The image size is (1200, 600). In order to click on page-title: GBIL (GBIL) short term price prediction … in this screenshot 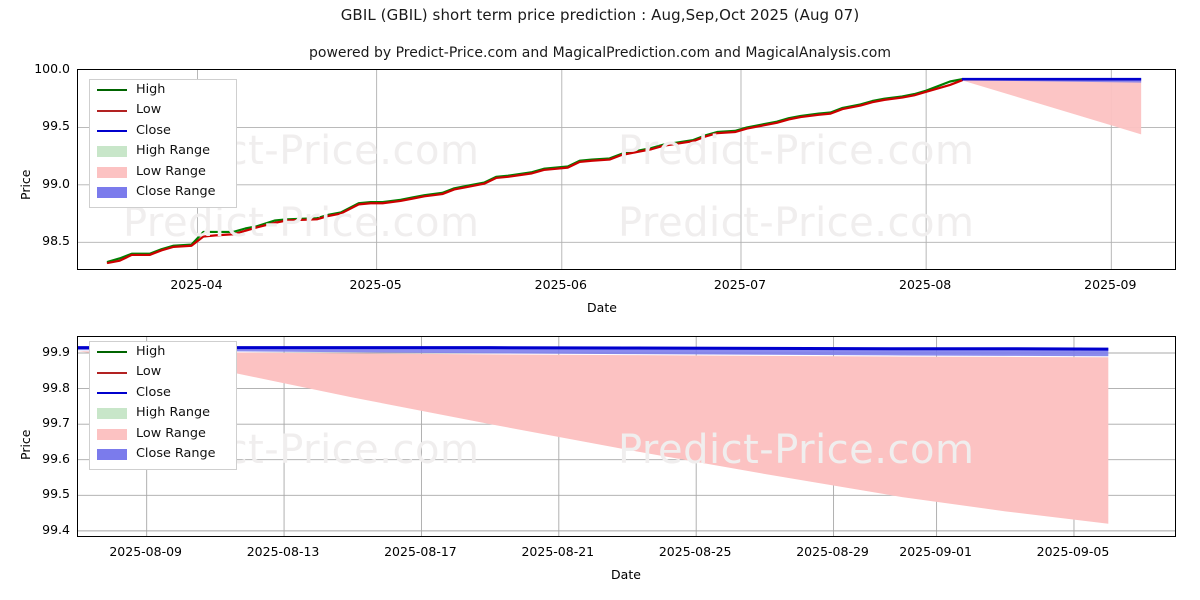, I will do `click(600, 15)`.